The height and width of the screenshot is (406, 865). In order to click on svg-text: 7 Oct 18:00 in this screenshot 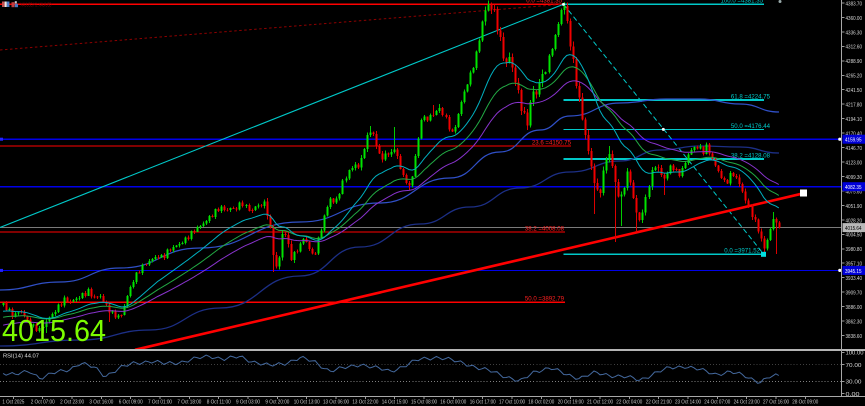, I will do `click(189, 402)`.